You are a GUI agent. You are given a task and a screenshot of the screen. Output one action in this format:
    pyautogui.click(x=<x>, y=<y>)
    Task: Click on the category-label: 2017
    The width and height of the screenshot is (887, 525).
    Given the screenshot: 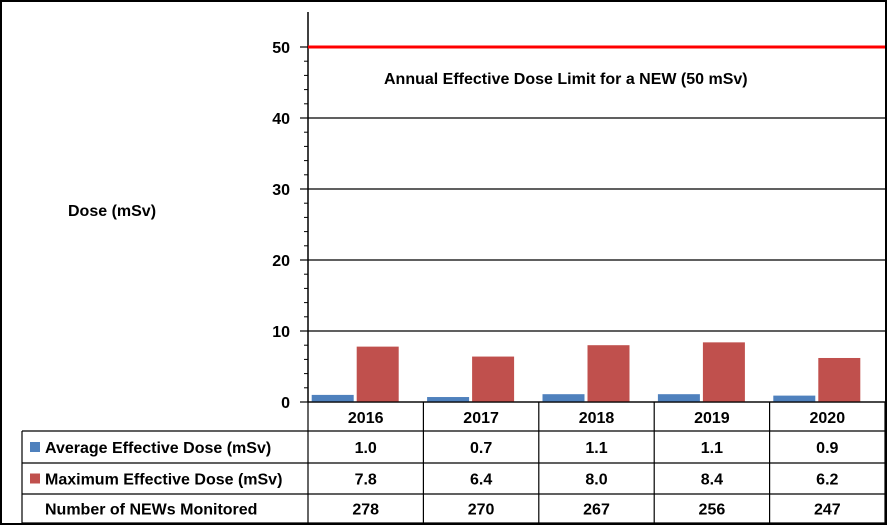 What is the action you would take?
    pyautogui.click(x=481, y=418)
    